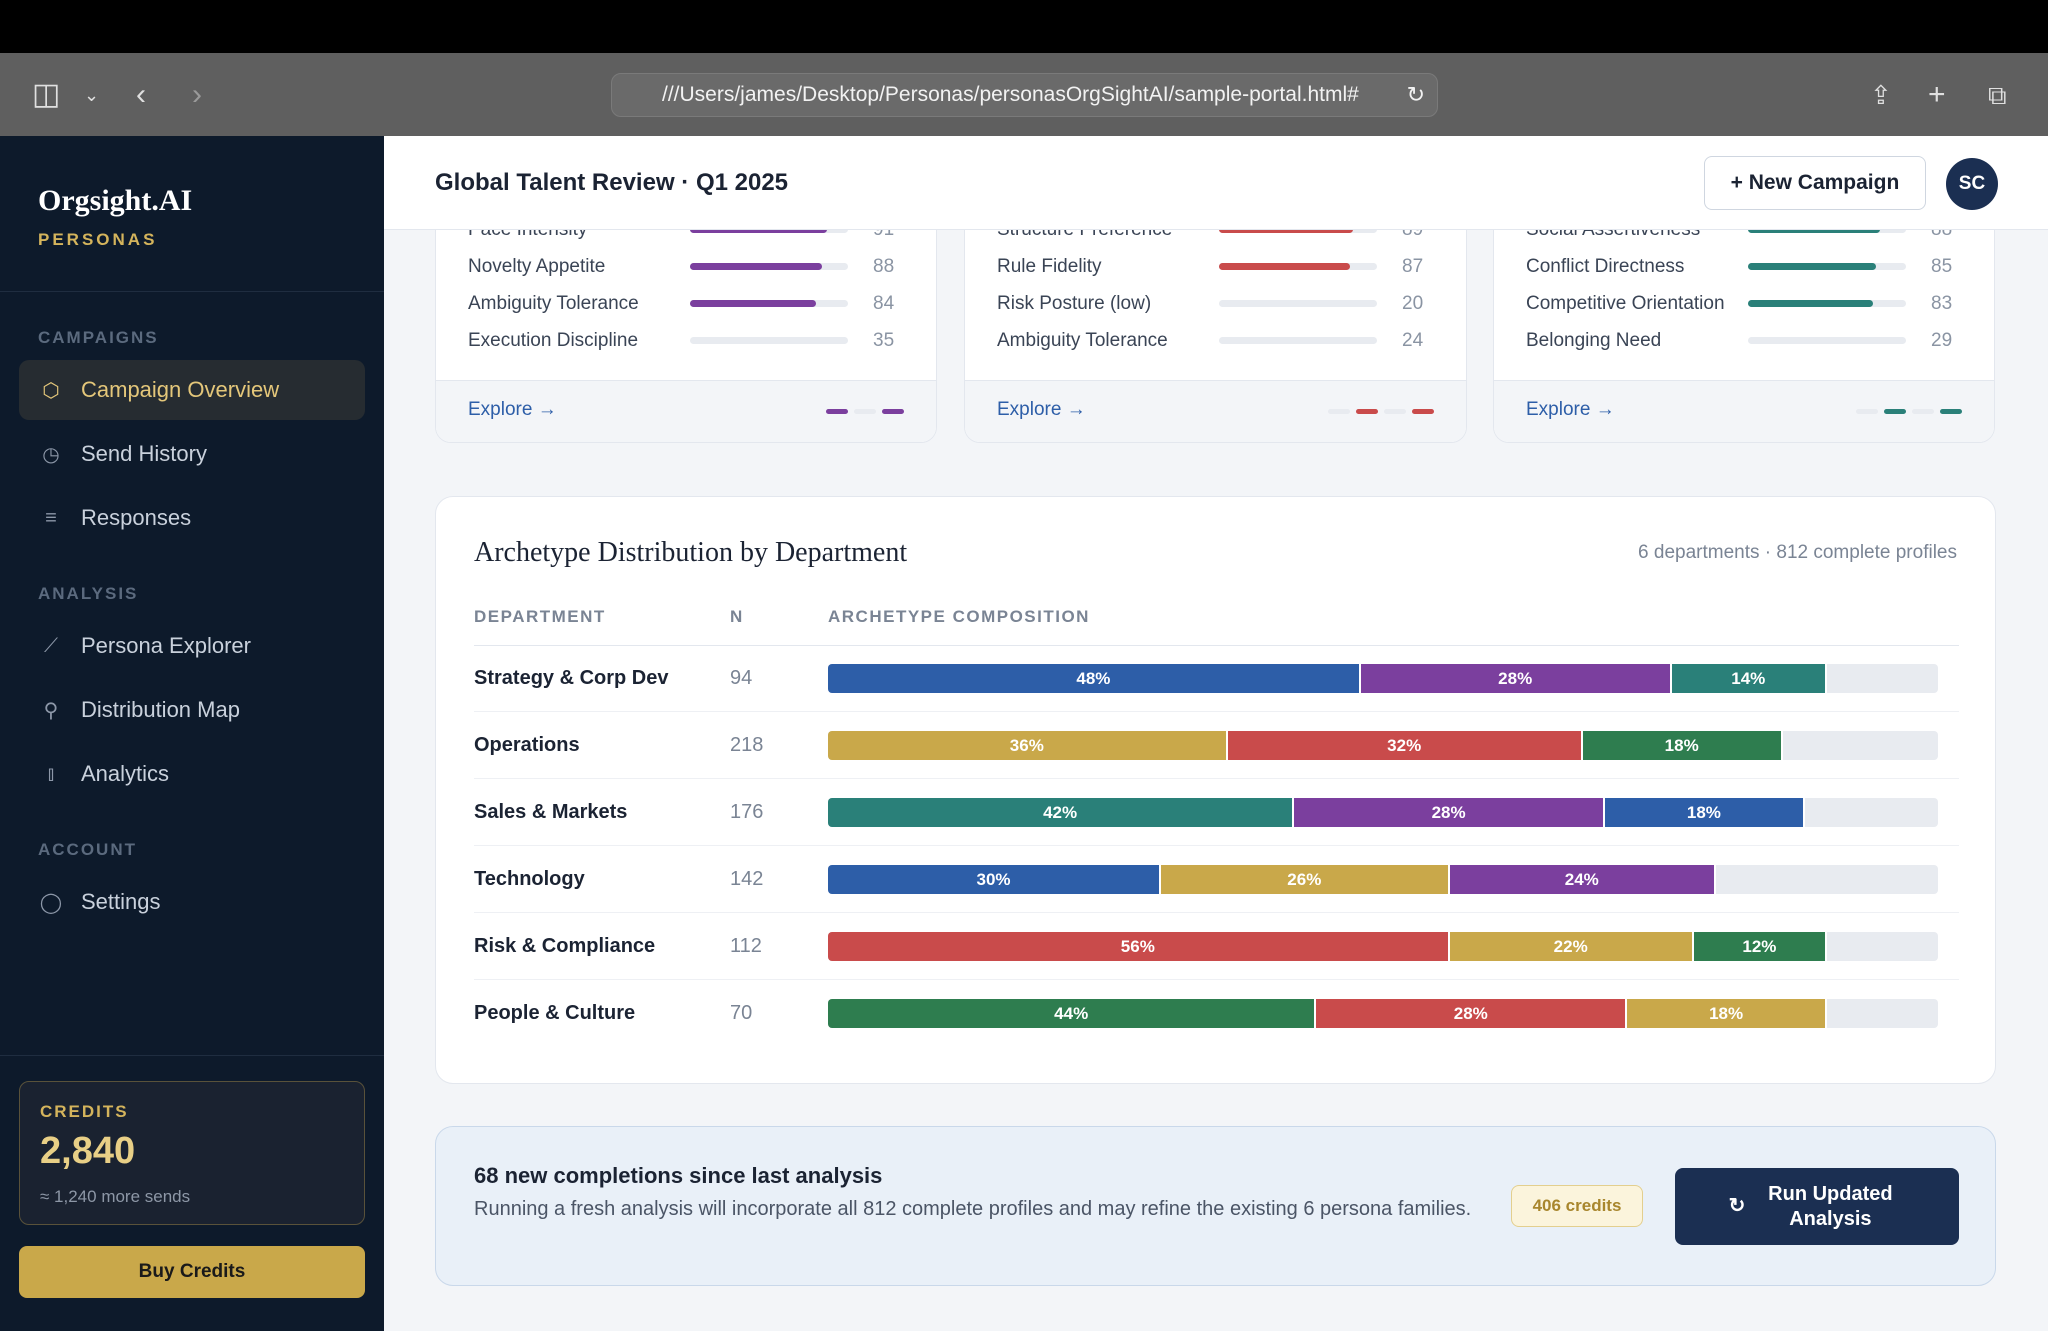  I want to click on sidebar-item-persona-explorer: ⟋ Persona Explorer, so click(192, 646).